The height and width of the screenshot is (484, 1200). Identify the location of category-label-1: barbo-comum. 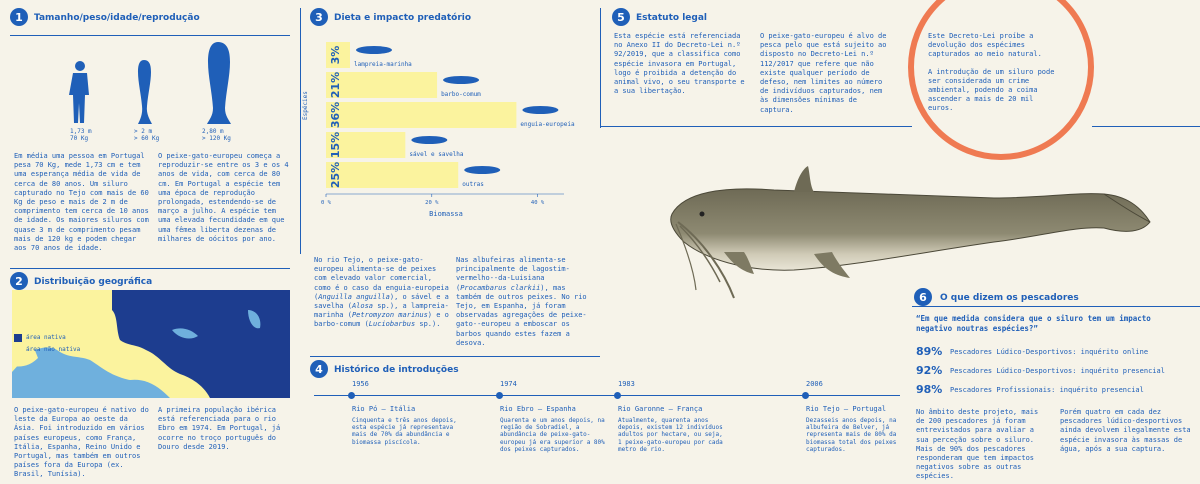
(461, 94).